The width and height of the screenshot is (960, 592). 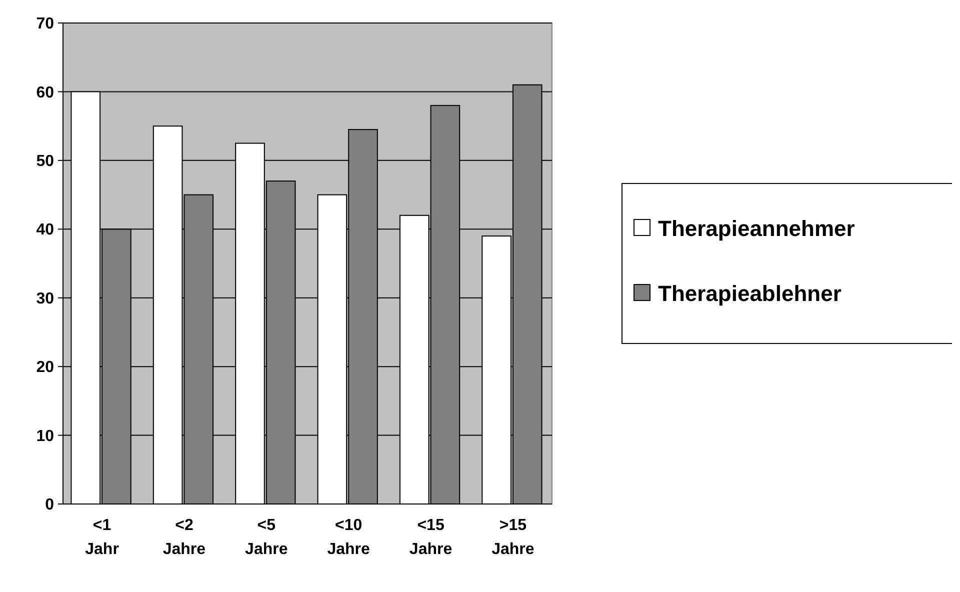 I want to click on y-tick-label: 10, so click(x=45, y=436).